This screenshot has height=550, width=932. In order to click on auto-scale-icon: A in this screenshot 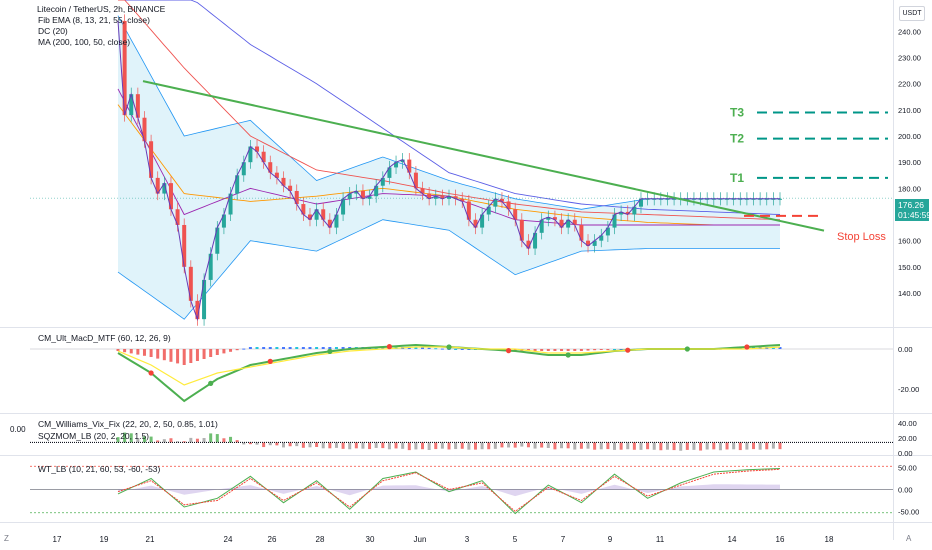, I will do `click(909, 538)`.